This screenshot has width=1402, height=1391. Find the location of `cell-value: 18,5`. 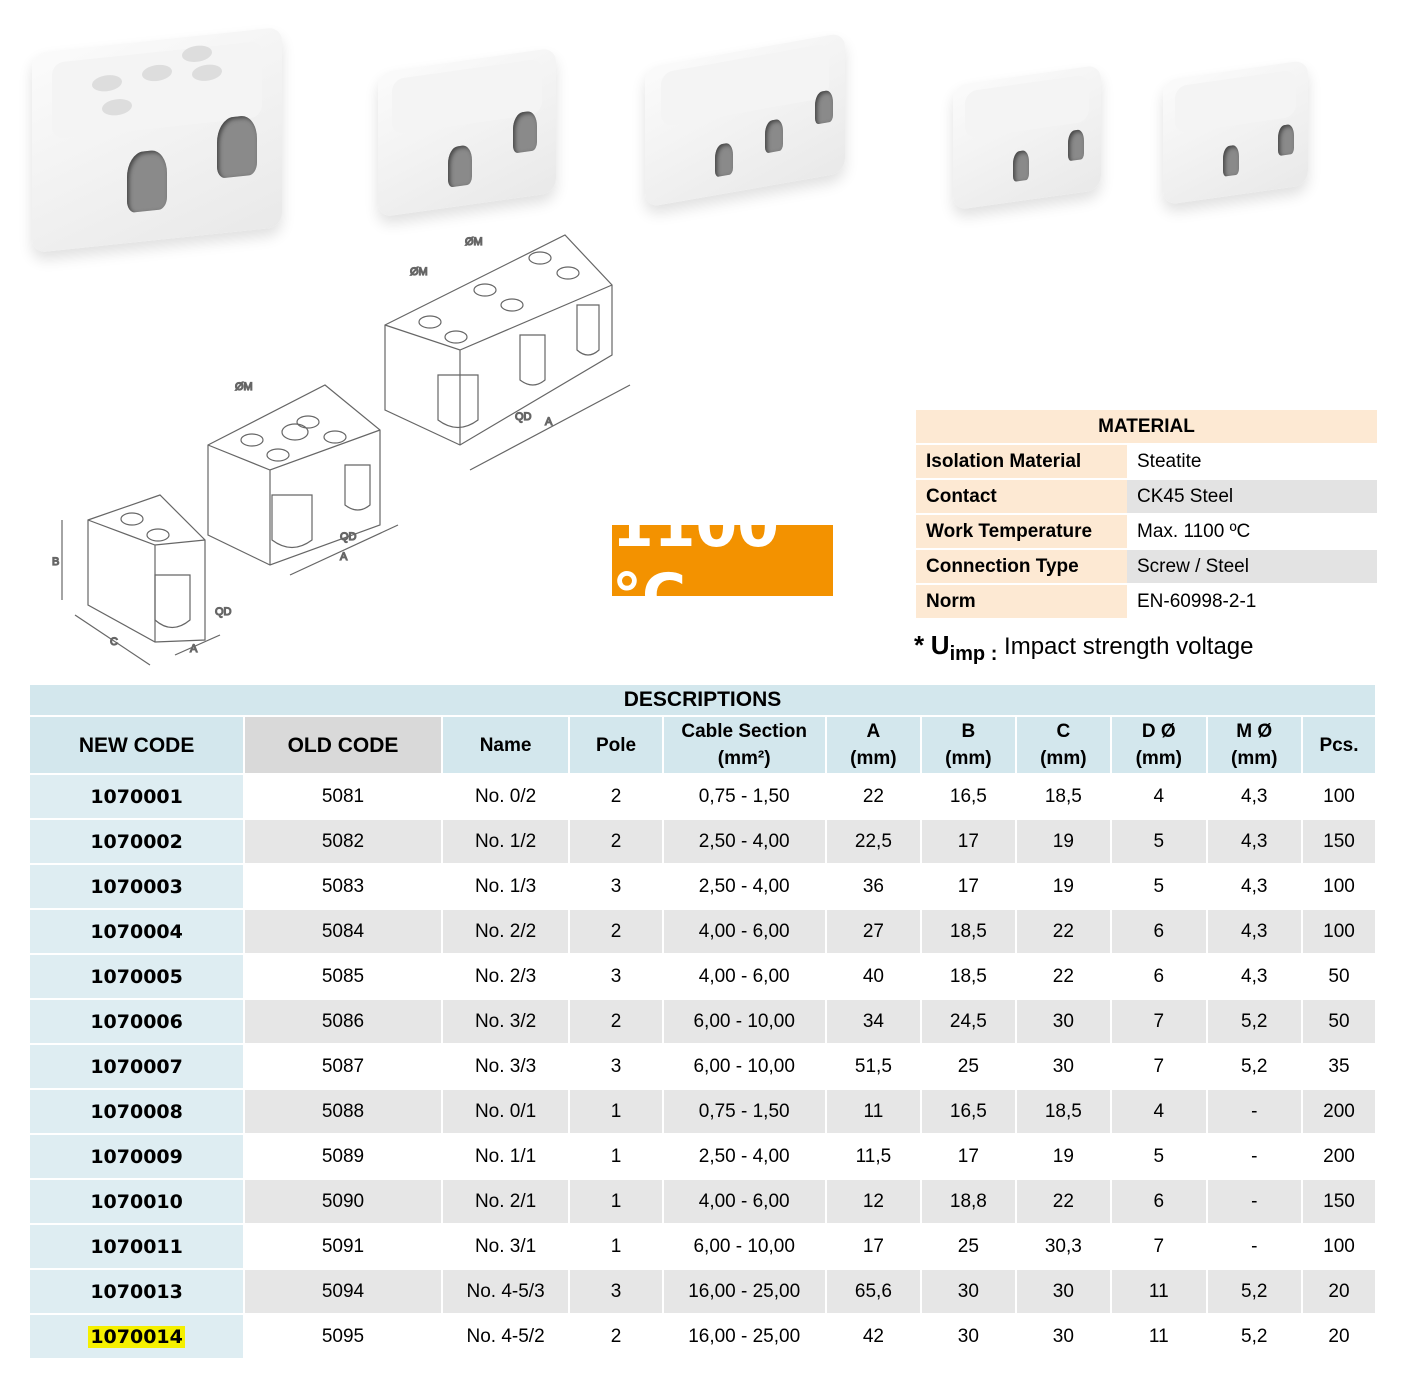

cell-value: 18,5 is located at coordinates (968, 976).